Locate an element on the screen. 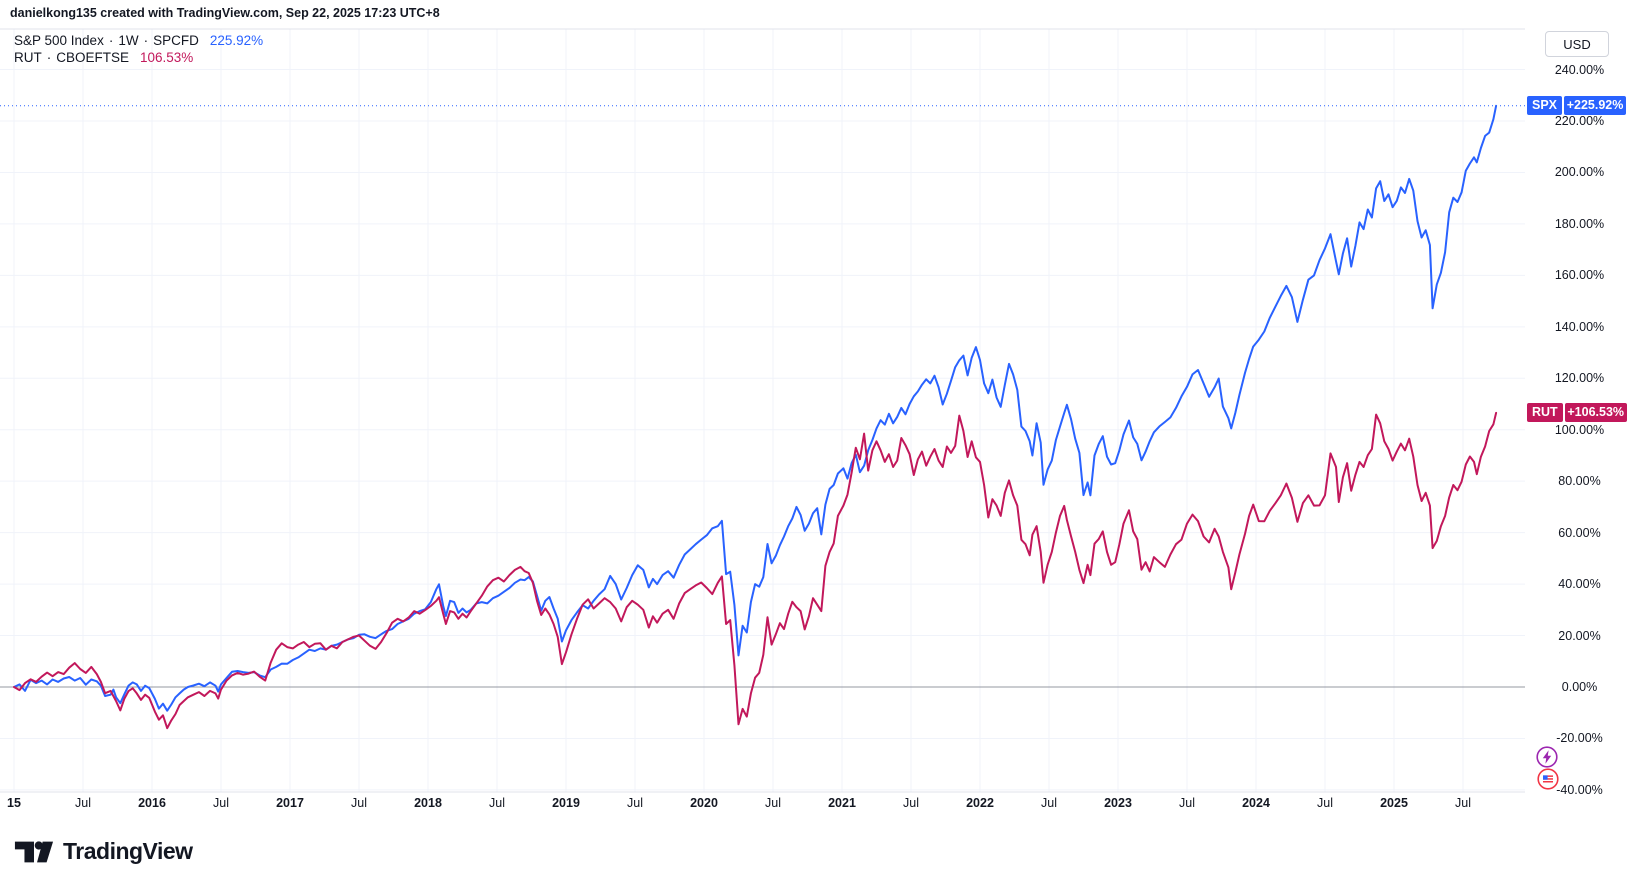 This screenshot has height=883, width=1634. legend-interval: 1W is located at coordinates (128, 40).